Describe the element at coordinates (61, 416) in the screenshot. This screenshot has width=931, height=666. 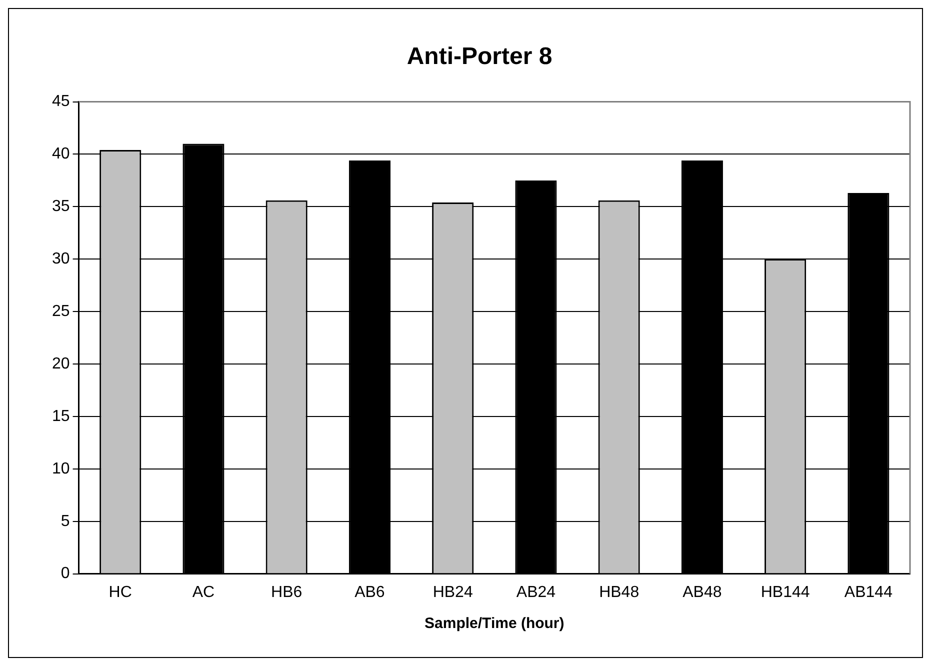
I see `y-tick-label: 15` at that location.